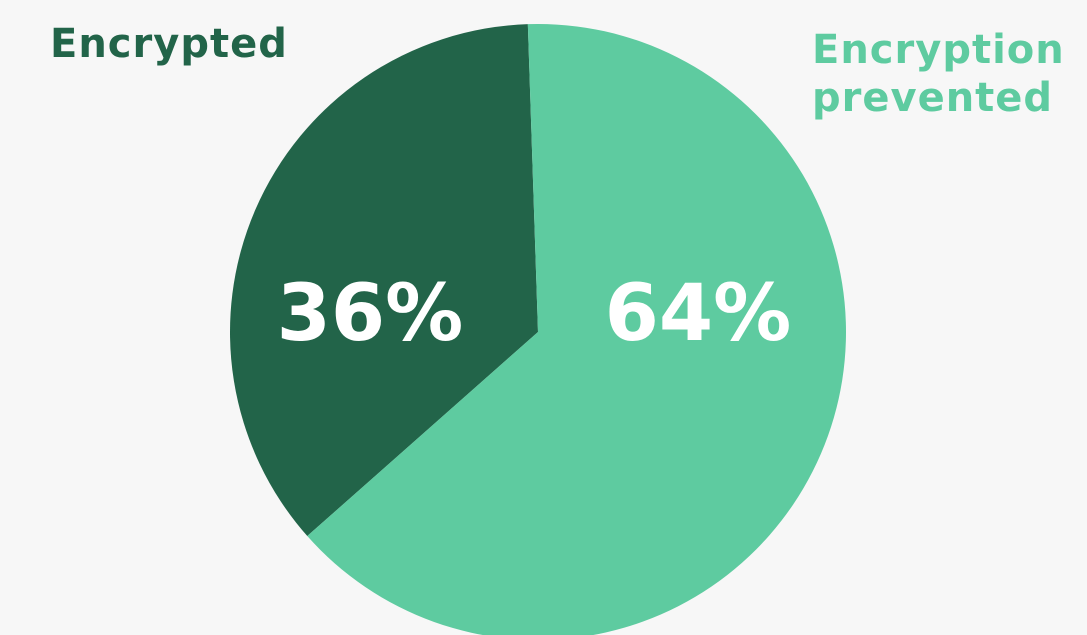 Image resolution: width=1087 pixels, height=635 pixels. Describe the element at coordinates (169, 44) in the screenshot. I see `legend-label-encrypted: Encrypted` at that location.